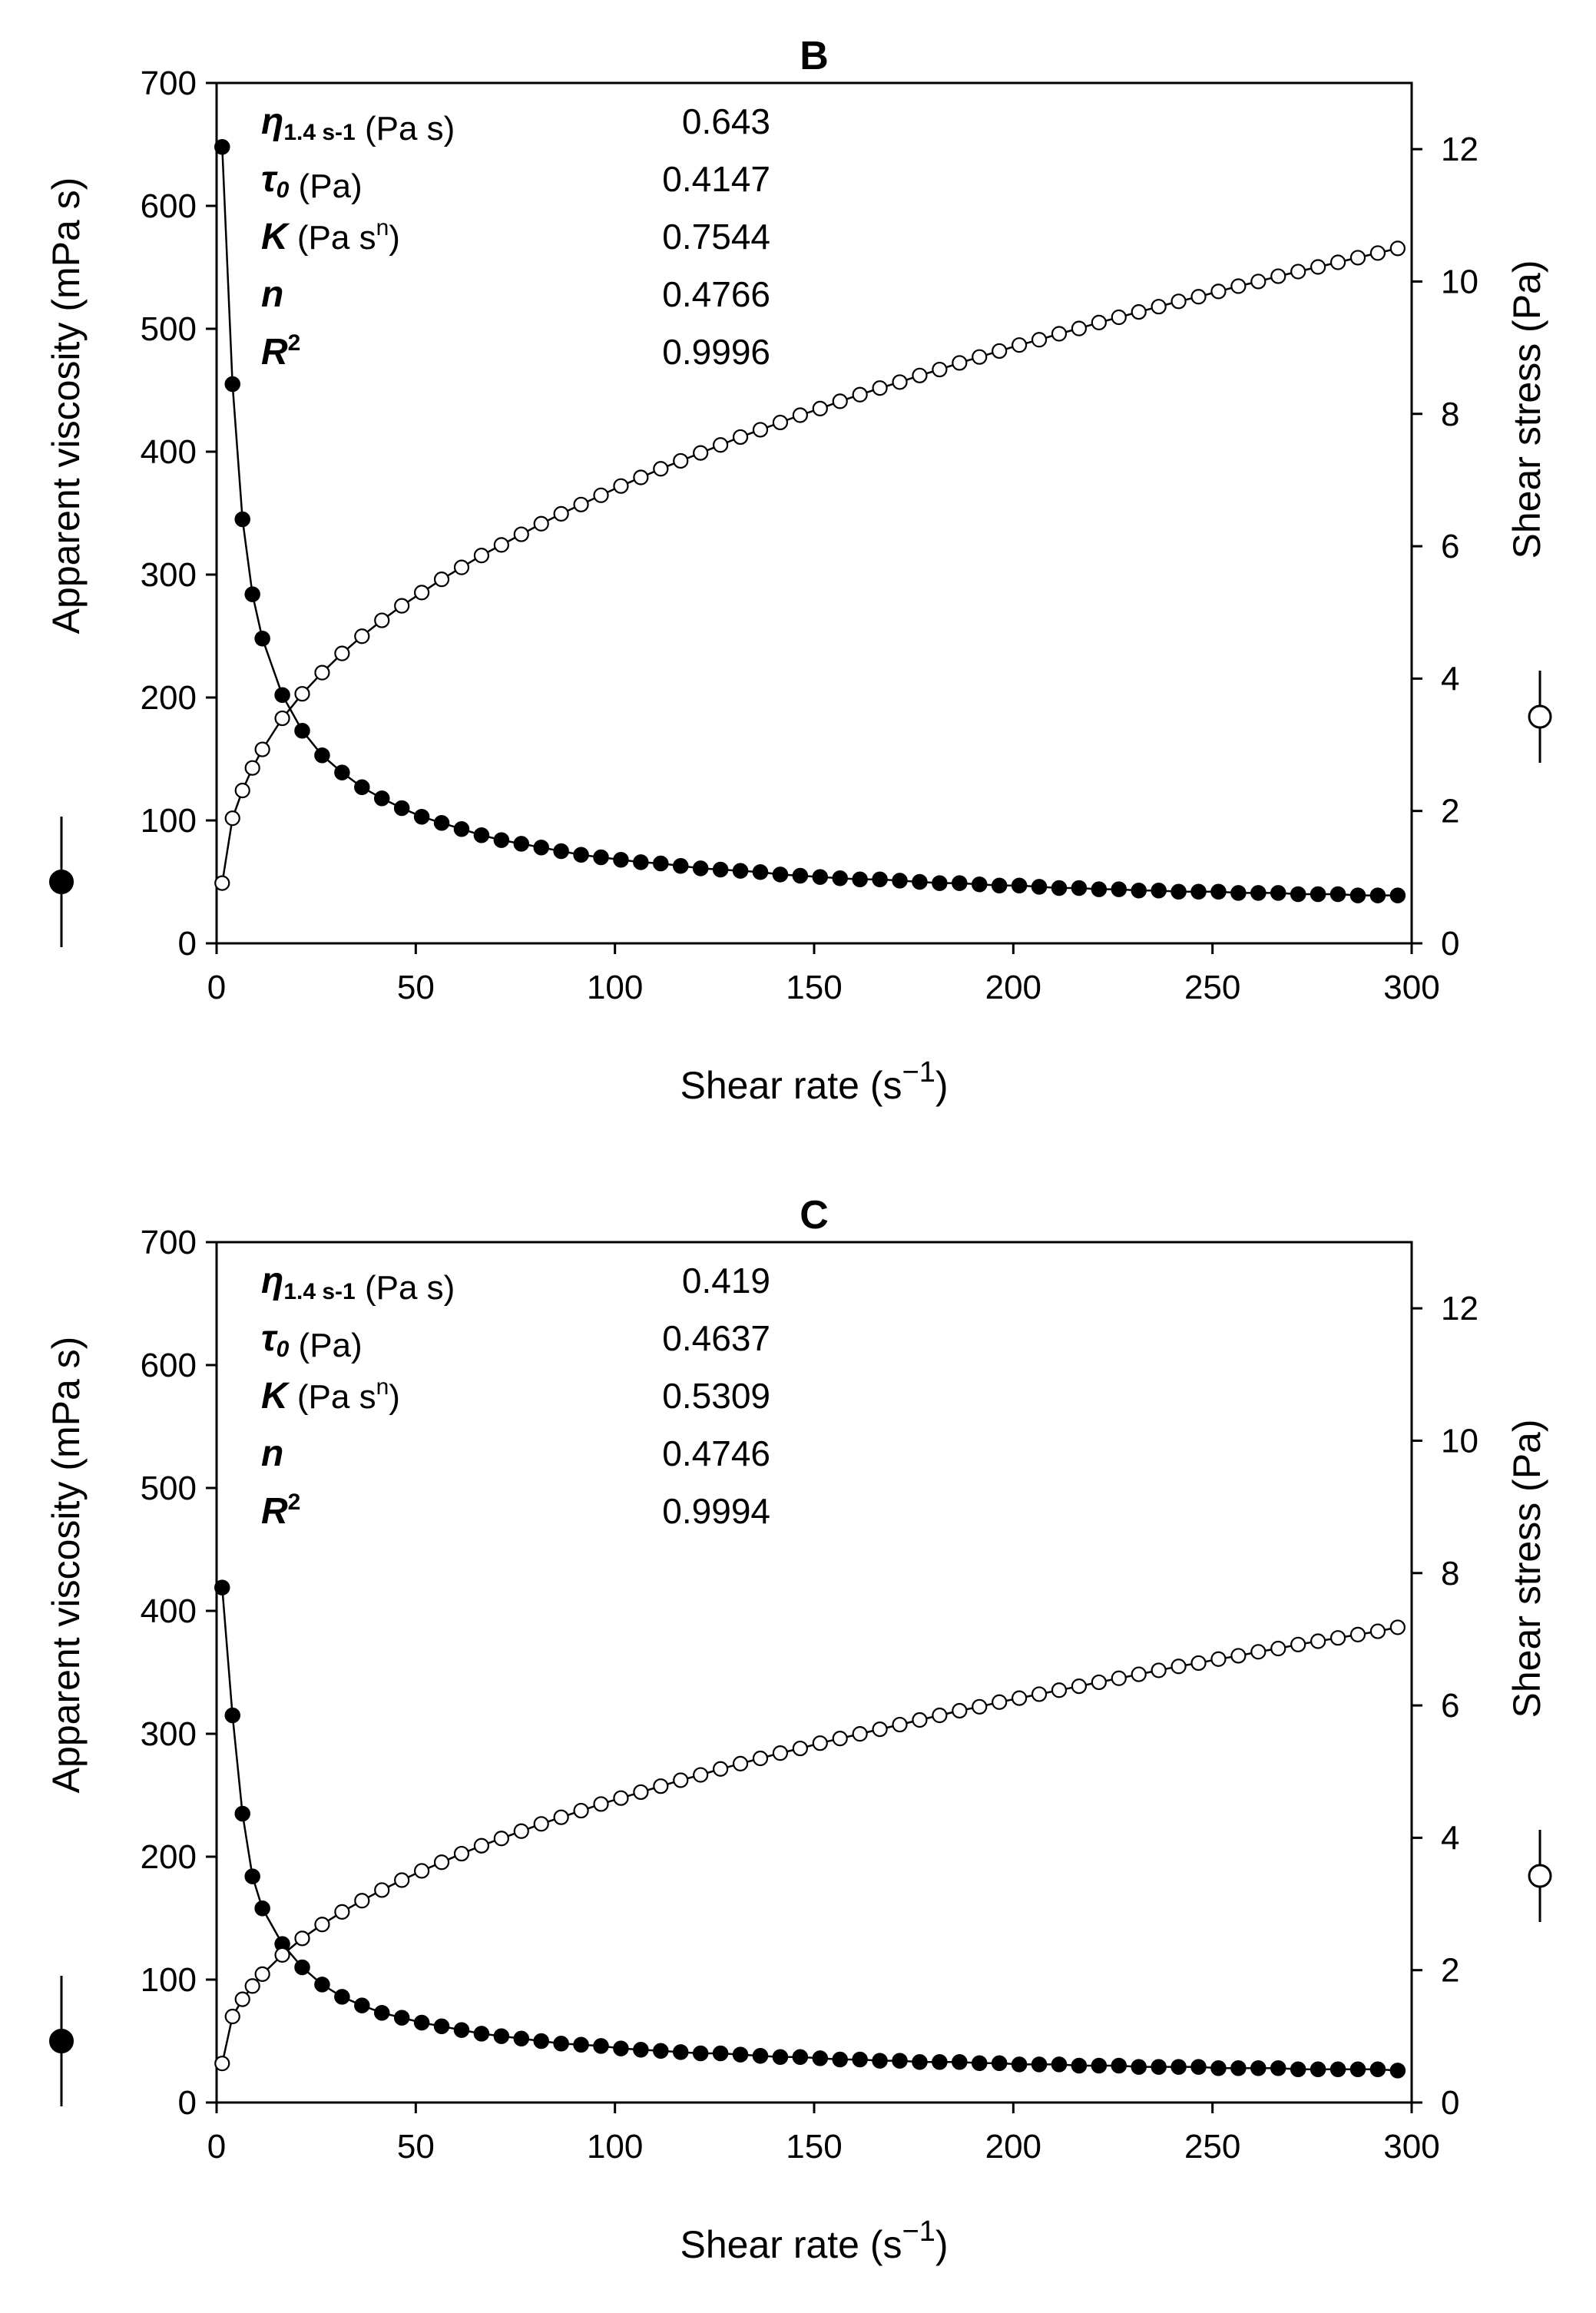 This screenshot has width=1596, height=2313. What do you see at coordinates (814, 1215) in the screenshot?
I see `chart-title: C` at bounding box center [814, 1215].